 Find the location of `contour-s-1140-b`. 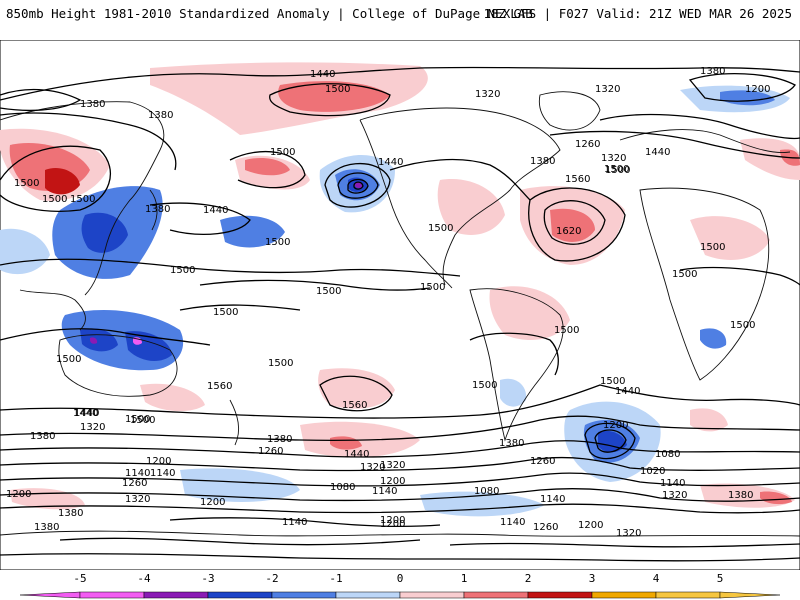

contour-s-1140-b is located at coordinates (240, 541).